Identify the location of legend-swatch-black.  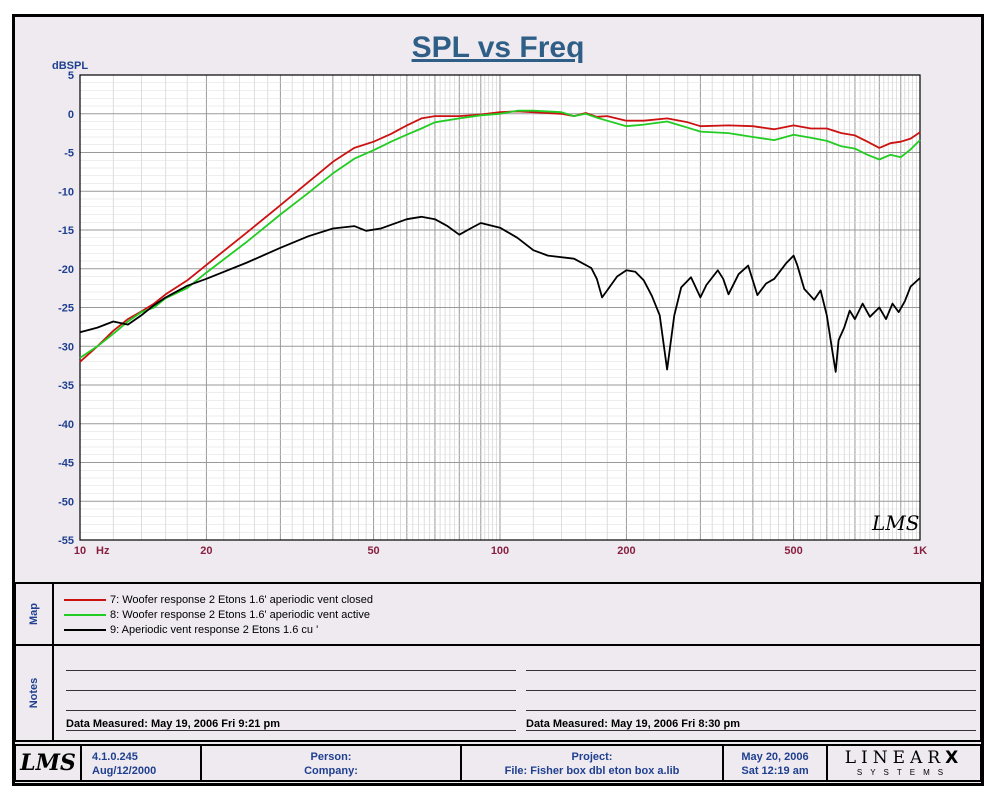
(85, 629).